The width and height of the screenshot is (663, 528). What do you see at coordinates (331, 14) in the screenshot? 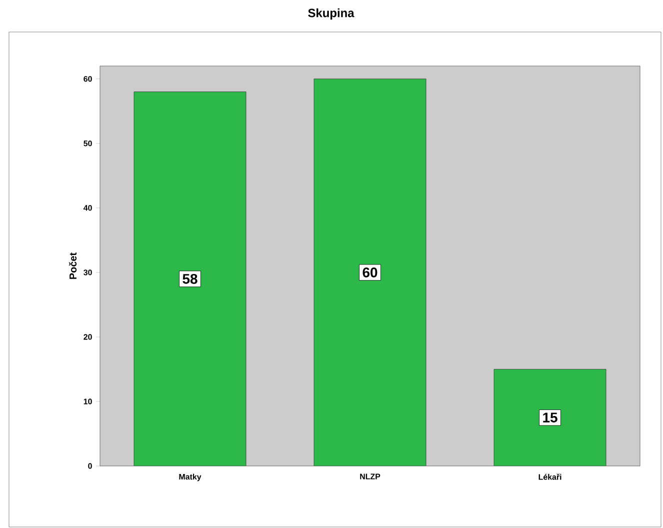
I see `chart-title: Skupina` at bounding box center [331, 14].